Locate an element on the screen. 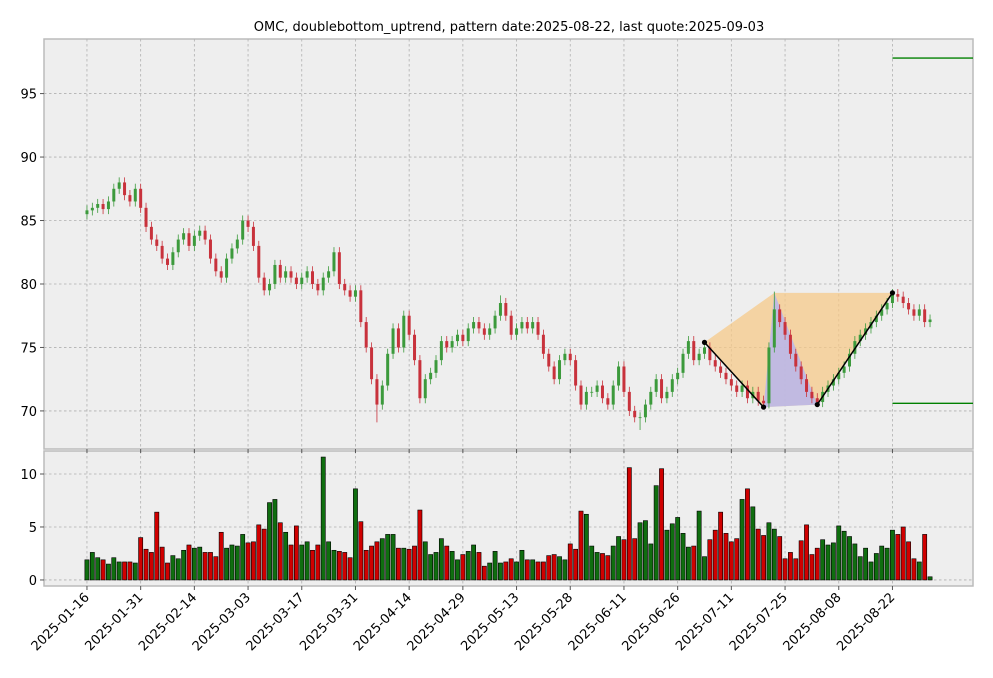  x-tick-label: 2025-08-22 is located at coordinates (866, 622).